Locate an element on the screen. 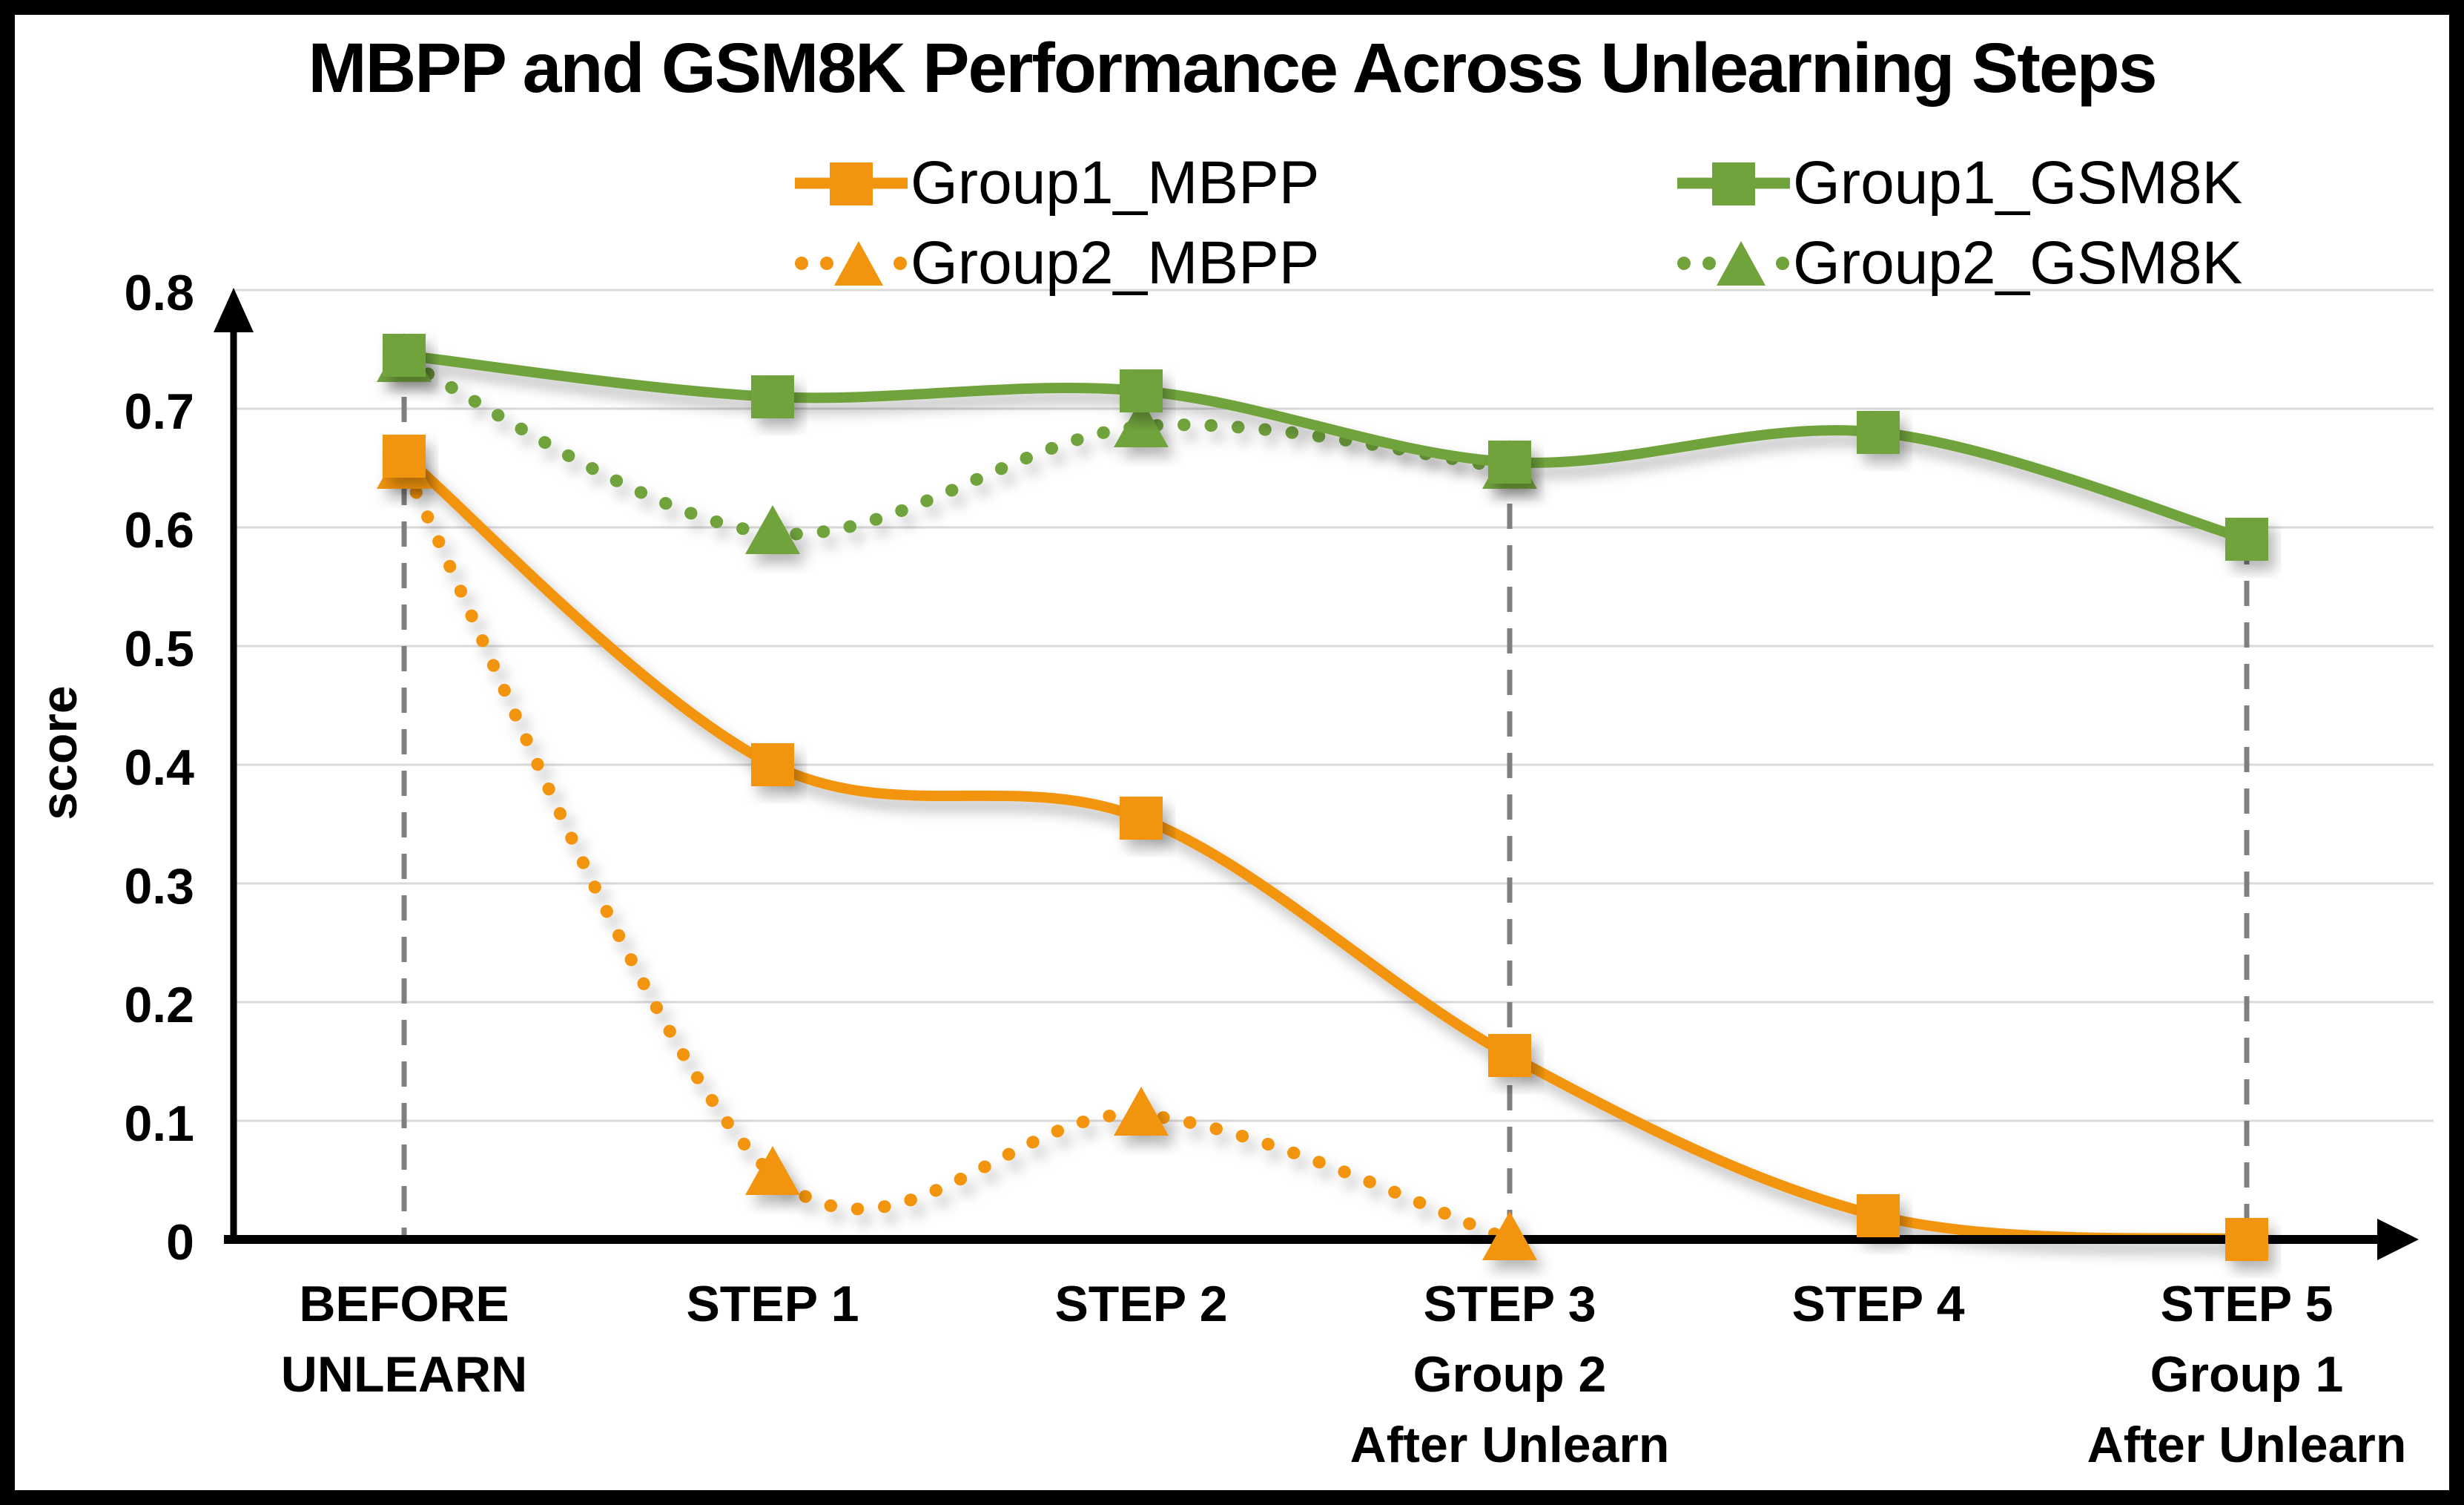 The width and height of the screenshot is (2464, 1505). legend-item-group2-mbpp: Group2_MBPP is located at coordinates (1057, 263).